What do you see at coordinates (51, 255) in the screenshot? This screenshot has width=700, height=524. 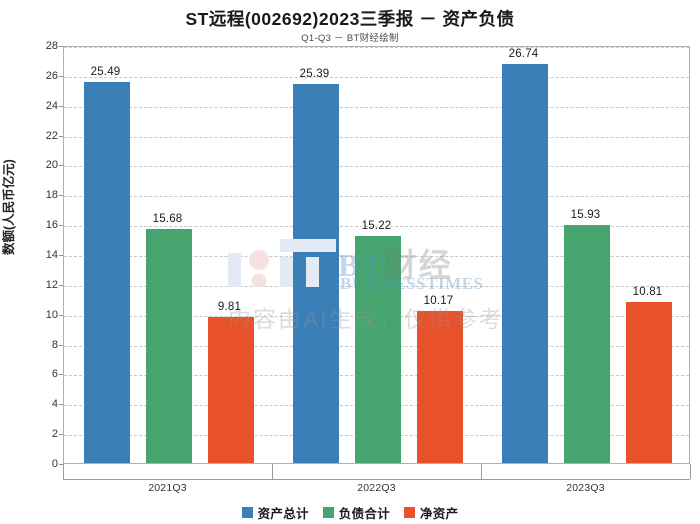 I see `y-axis-tick-label: 14` at bounding box center [51, 255].